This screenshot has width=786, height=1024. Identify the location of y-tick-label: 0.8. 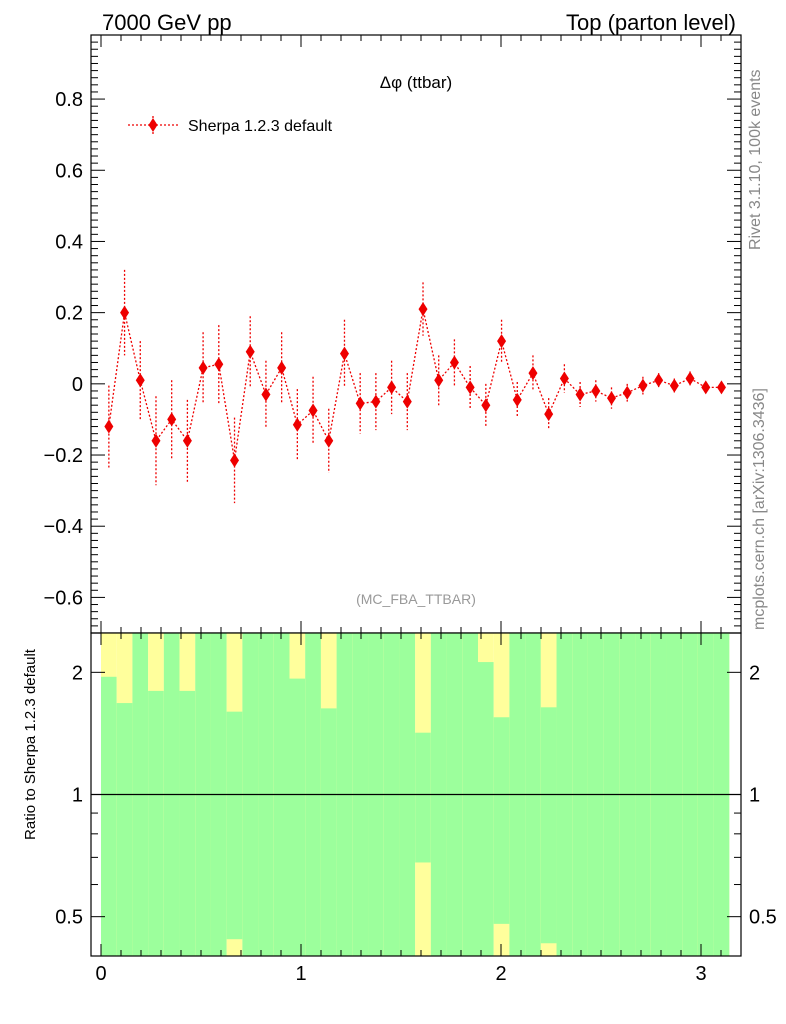
(69, 100).